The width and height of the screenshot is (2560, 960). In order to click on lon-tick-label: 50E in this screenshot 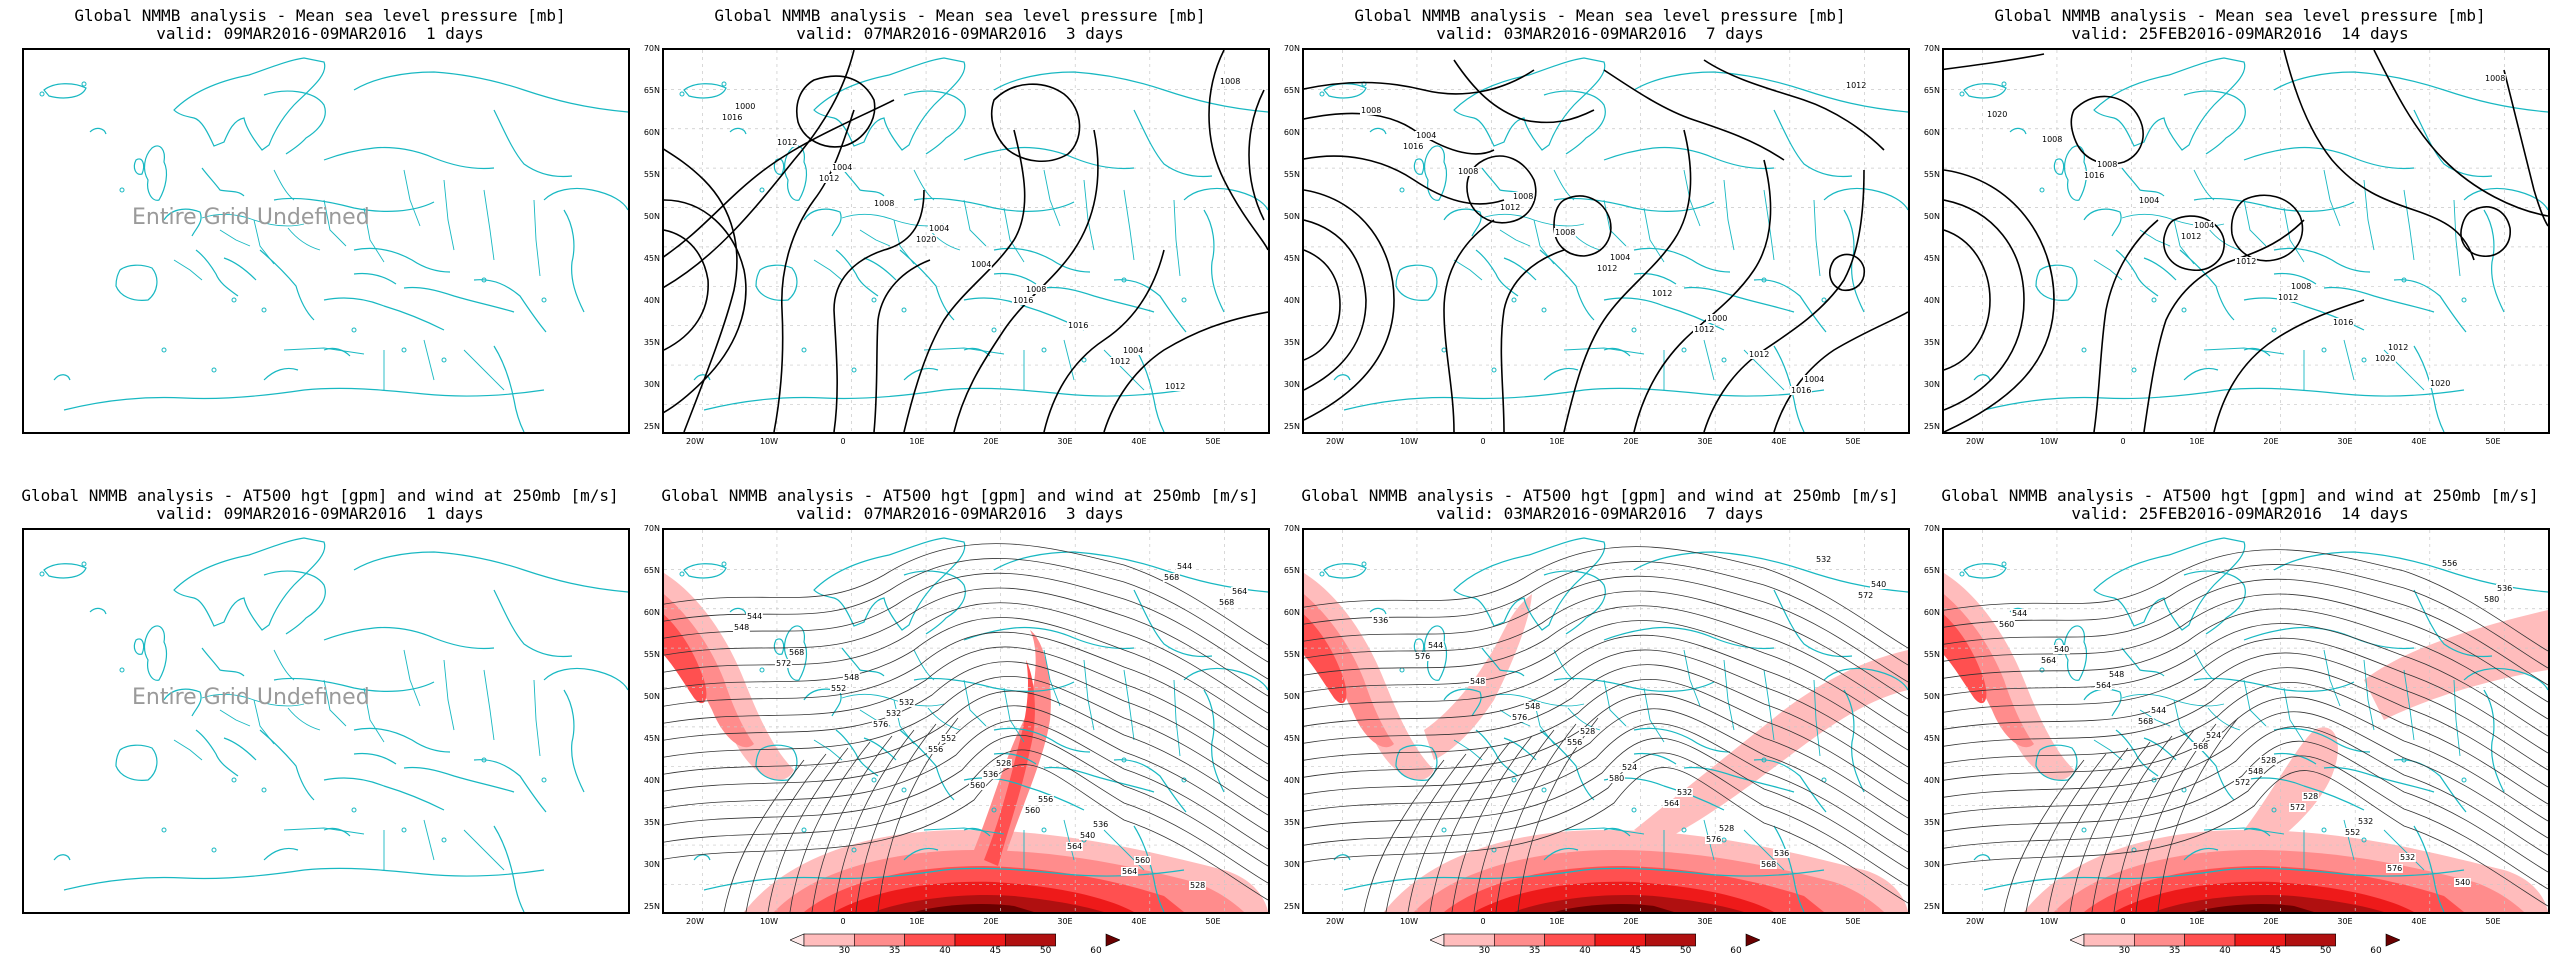, I will do `click(1853, 921)`.